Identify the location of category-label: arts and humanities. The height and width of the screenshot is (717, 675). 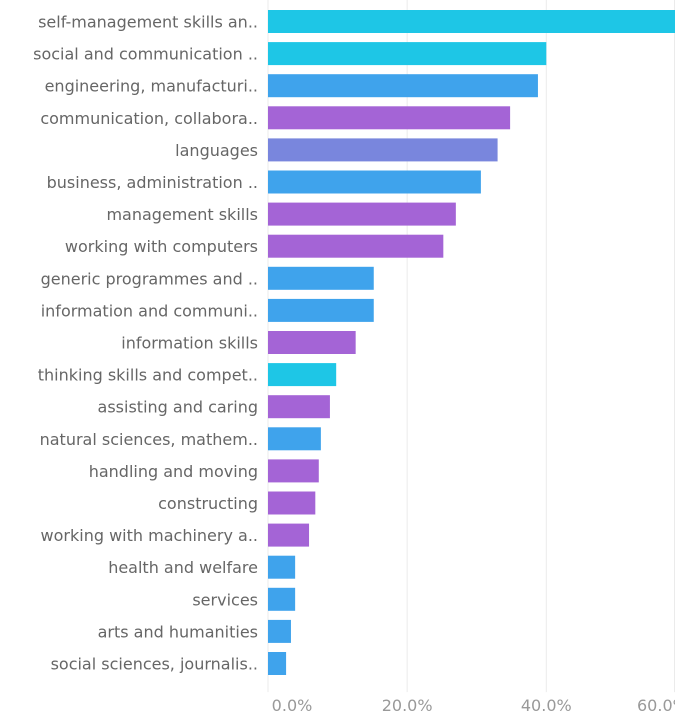
(178, 631).